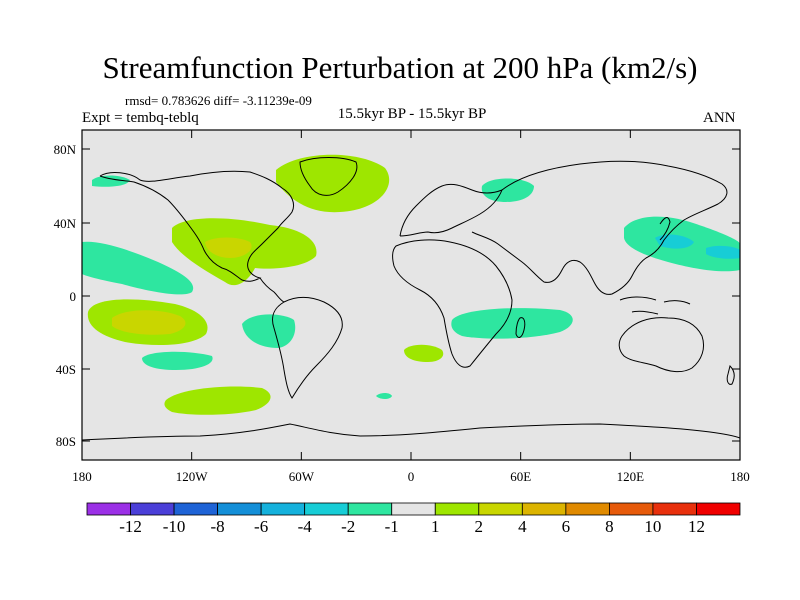  I want to click on negative-anomaly-north-atlantic-east, so click(507, 190).